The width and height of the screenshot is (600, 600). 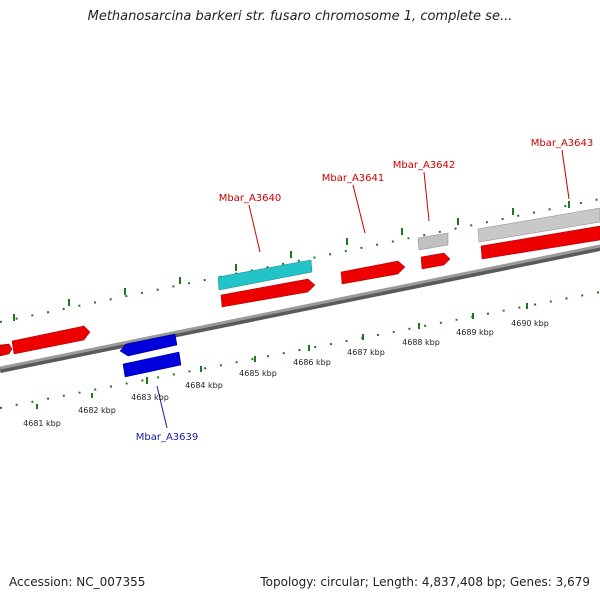 I want to click on ruler-label-4689: 4689 kbp, so click(x=475, y=332).